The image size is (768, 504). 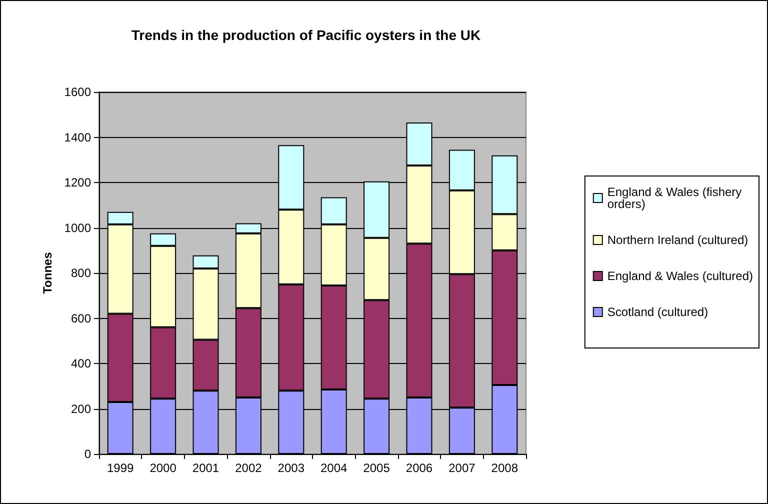 What do you see at coordinates (676, 198) in the screenshot?
I see `legend-label: England & Wales (fishery orders)` at bounding box center [676, 198].